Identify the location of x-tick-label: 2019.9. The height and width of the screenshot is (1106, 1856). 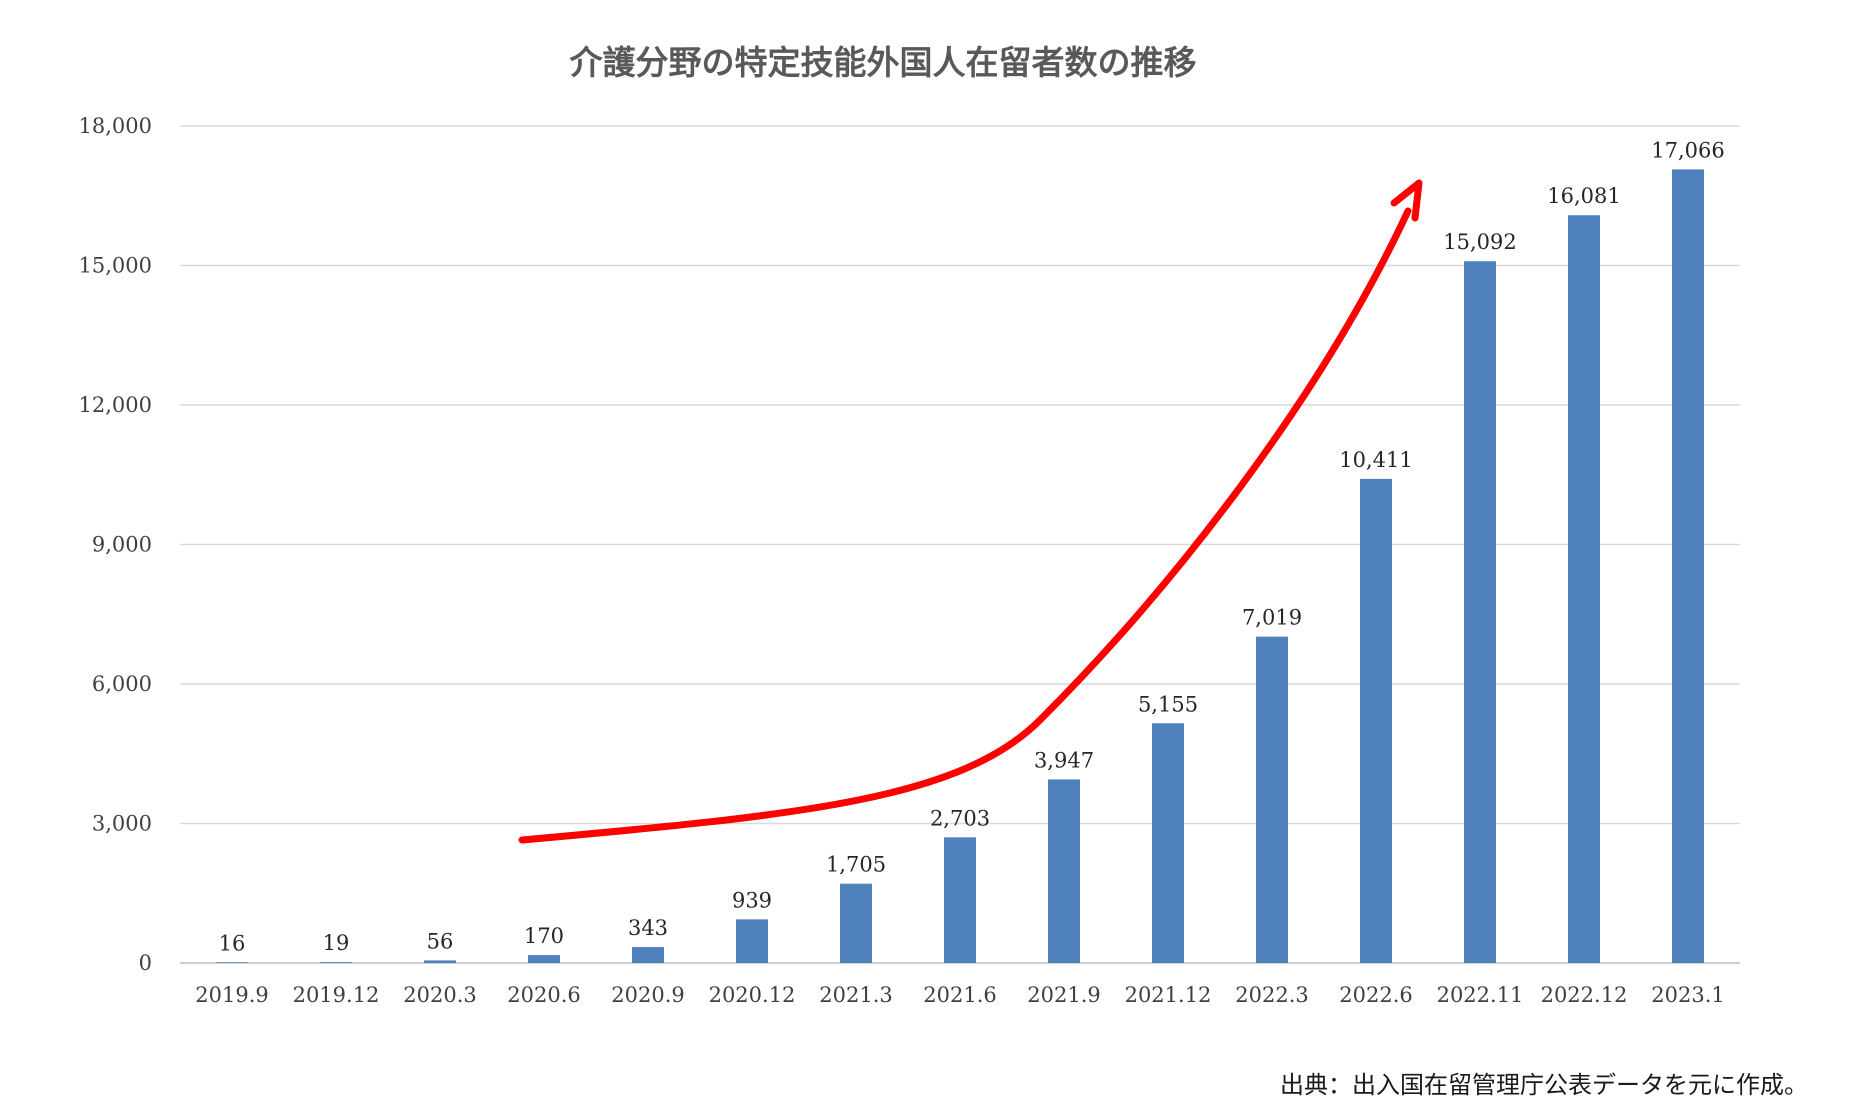
(231, 995).